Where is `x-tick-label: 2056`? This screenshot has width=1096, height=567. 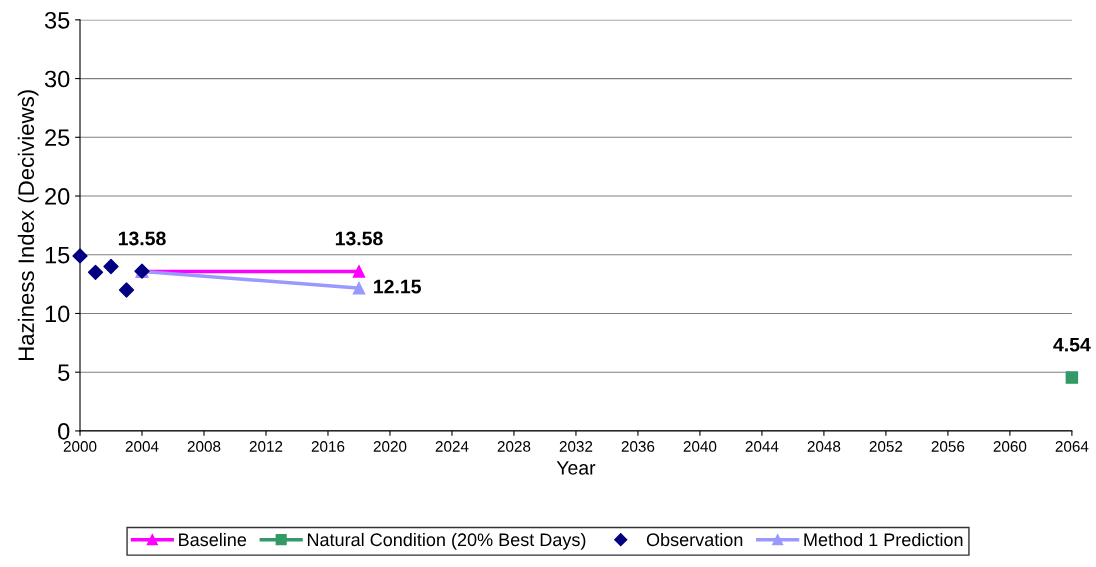 x-tick-label: 2056 is located at coordinates (948, 446).